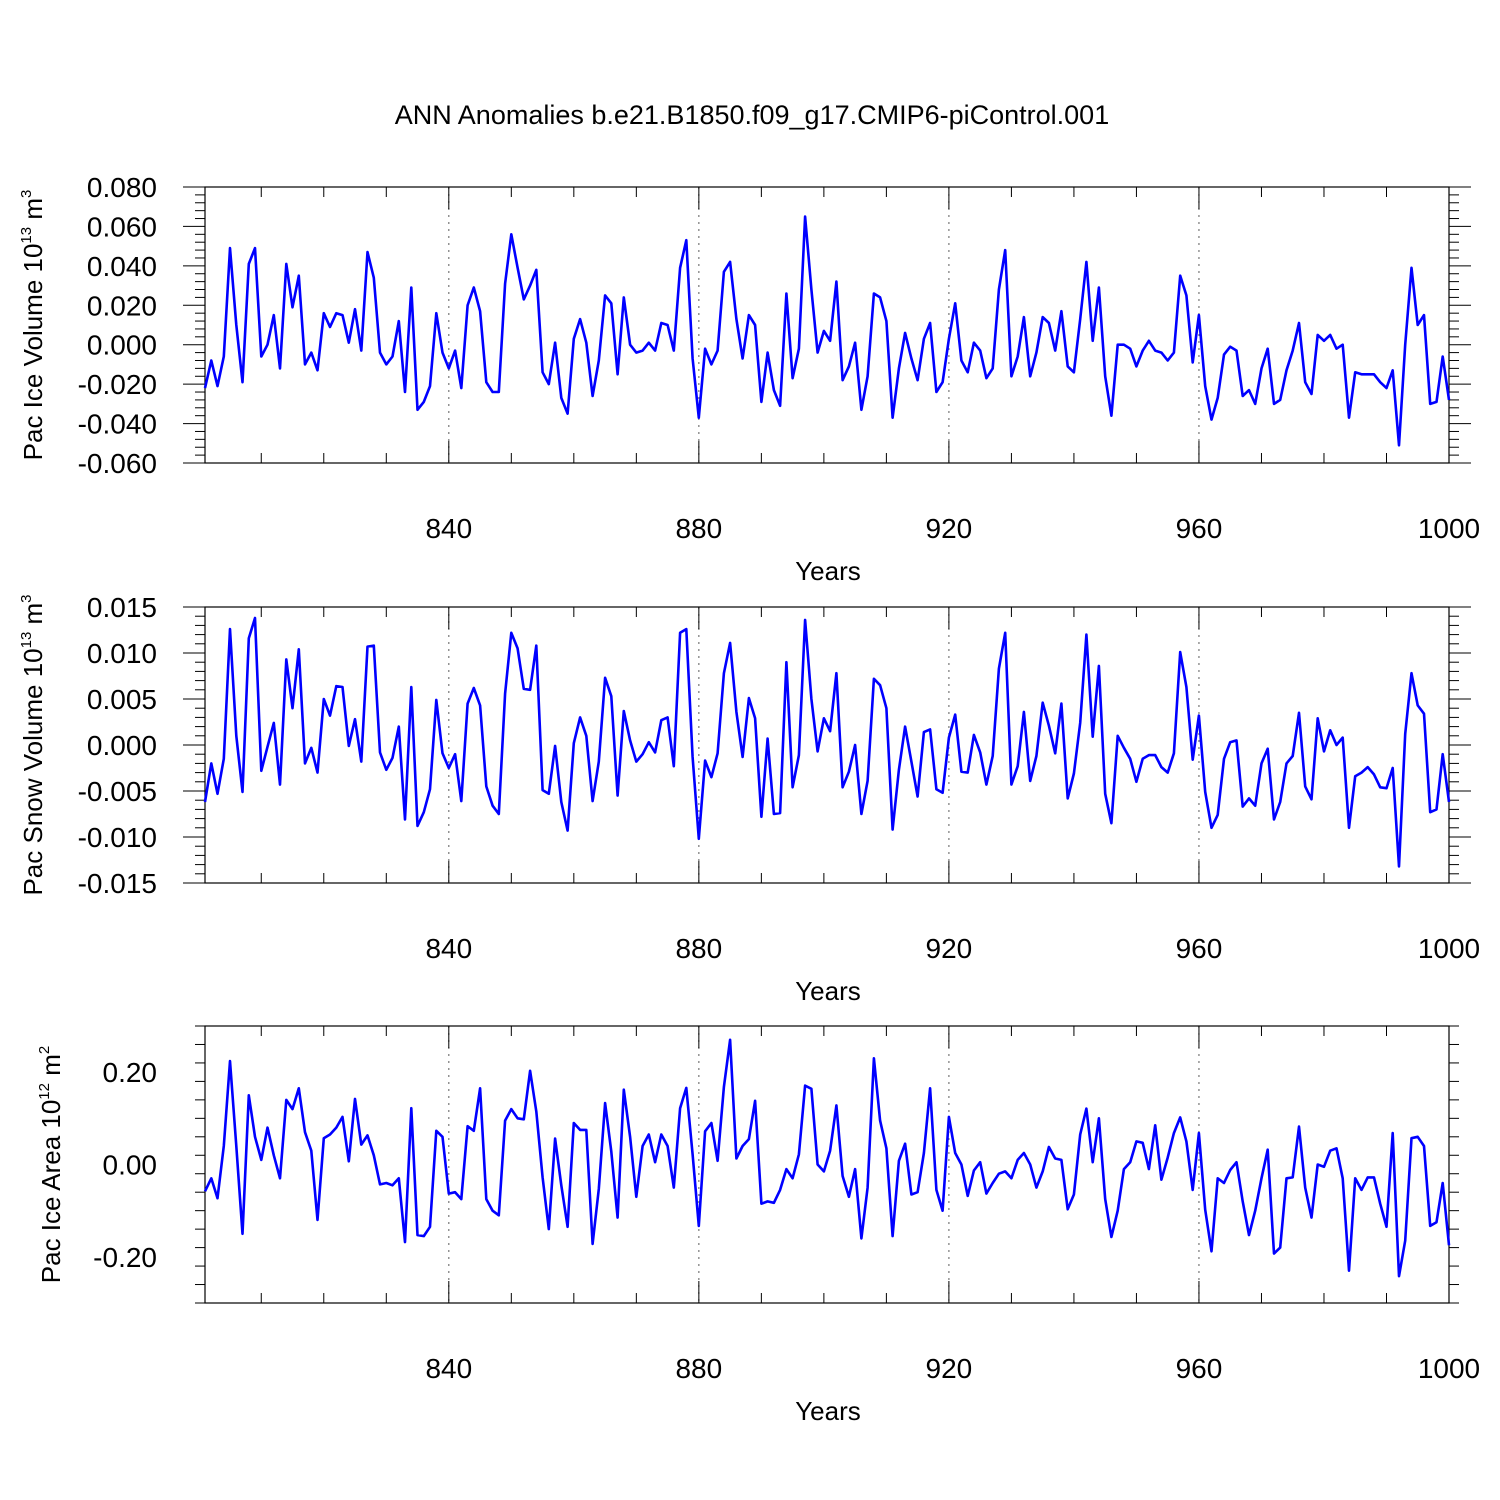 The image size is (1500, 1500). What do you see at coordinates (122, 305) in the screenshot?
I see `y-tick-label: 0.020` at bounding box center [122, 305].